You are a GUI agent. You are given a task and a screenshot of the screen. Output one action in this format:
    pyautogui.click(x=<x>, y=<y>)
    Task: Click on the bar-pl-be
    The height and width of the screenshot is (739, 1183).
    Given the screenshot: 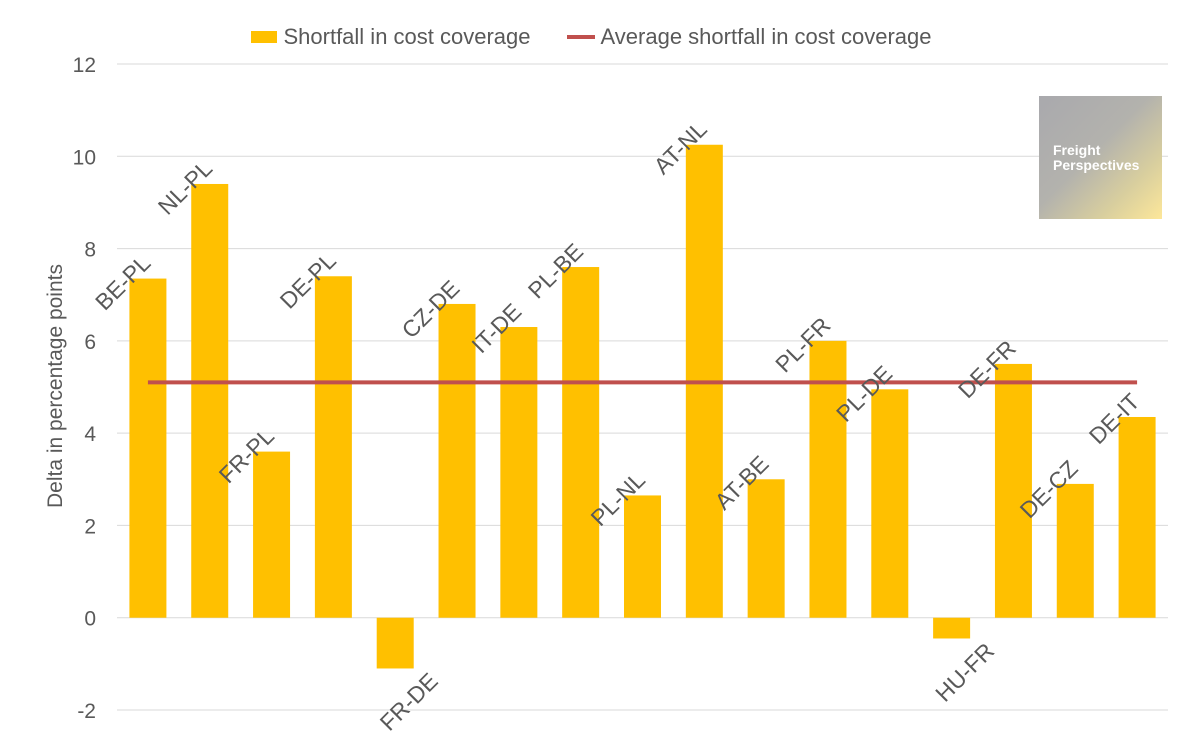 What is the action you would take?
    pyautogui.click(x=581, y=442)
    